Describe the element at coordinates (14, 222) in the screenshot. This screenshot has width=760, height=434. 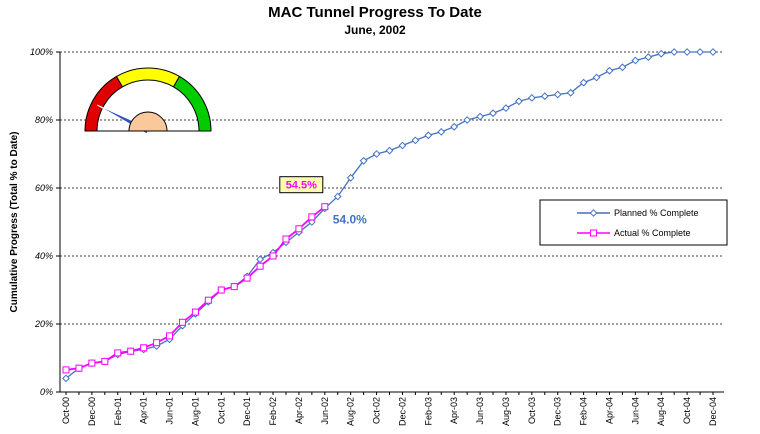
I see `y-axis-title: Cumulative Progress (Total % to Date)` at that location.